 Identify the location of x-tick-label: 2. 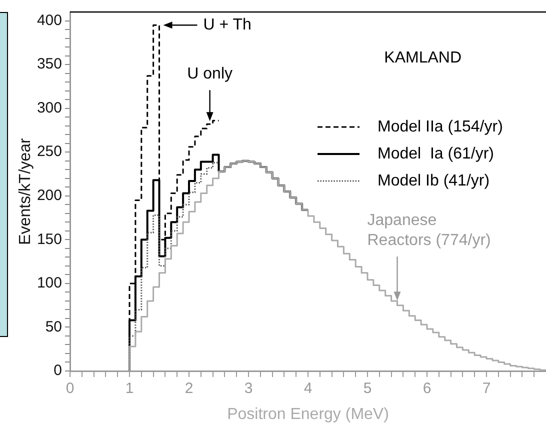
(189, 389).